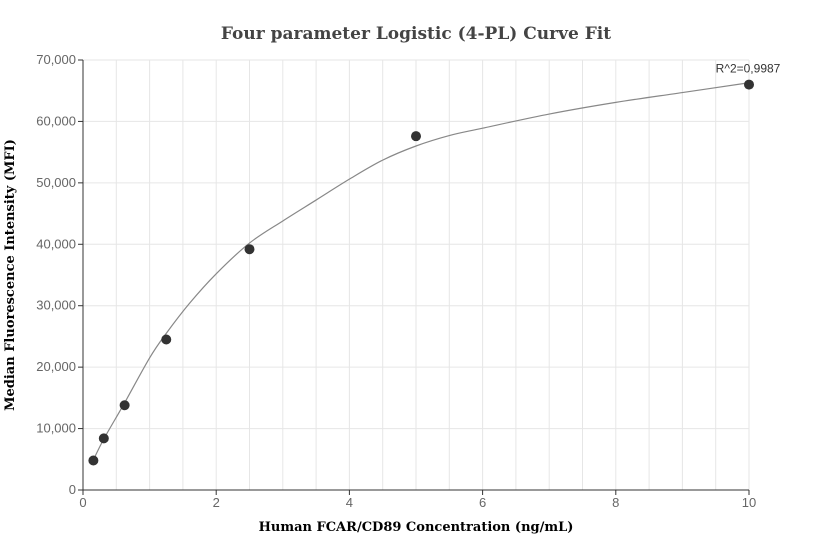 This screenshot has height=560, width=832. What do you see at coordinates (82, 502) in the screenshot?
I see `x-tick-label: 0` at bounding box center [82, 502].